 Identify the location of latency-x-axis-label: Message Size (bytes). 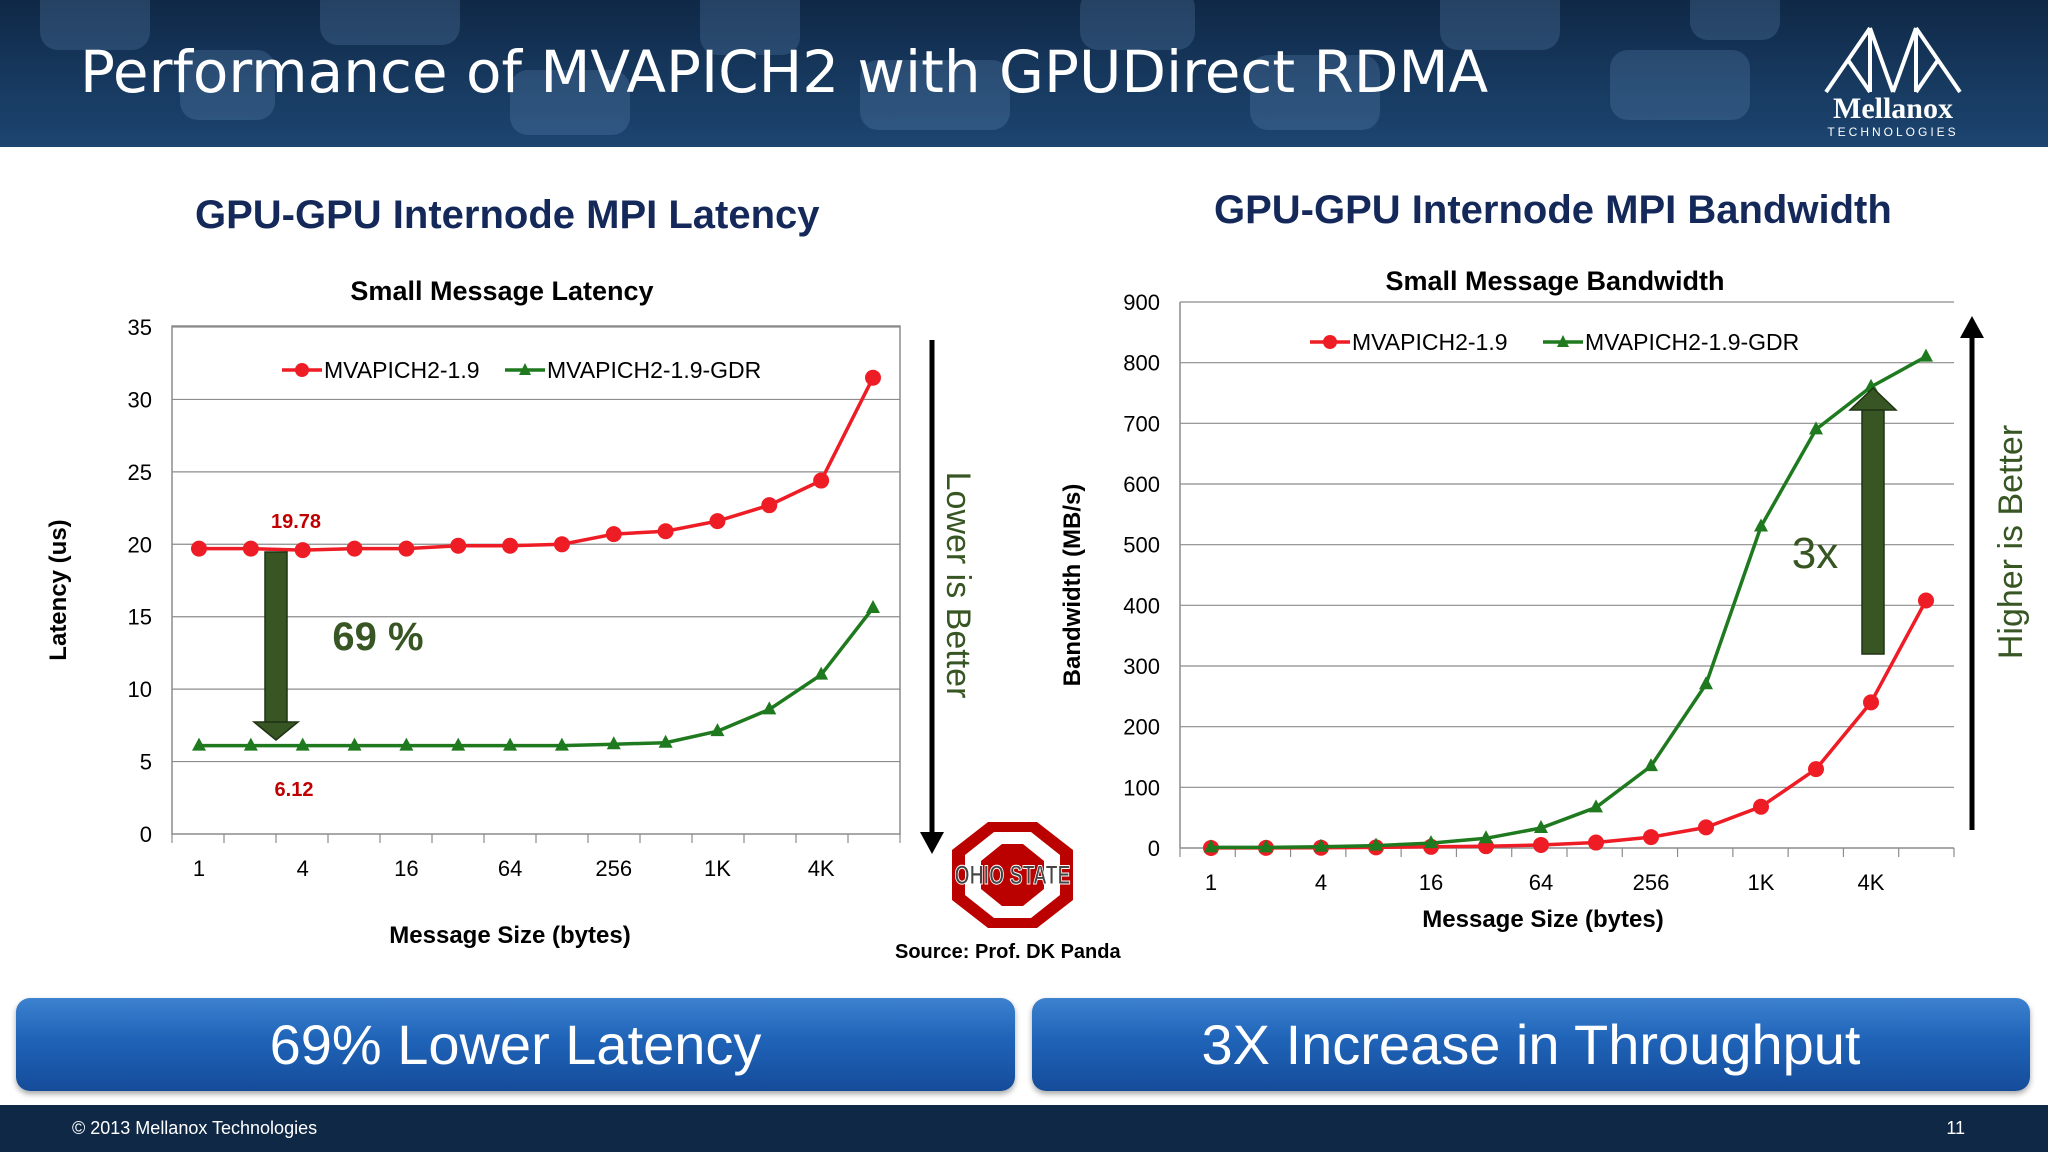
(509, 935).